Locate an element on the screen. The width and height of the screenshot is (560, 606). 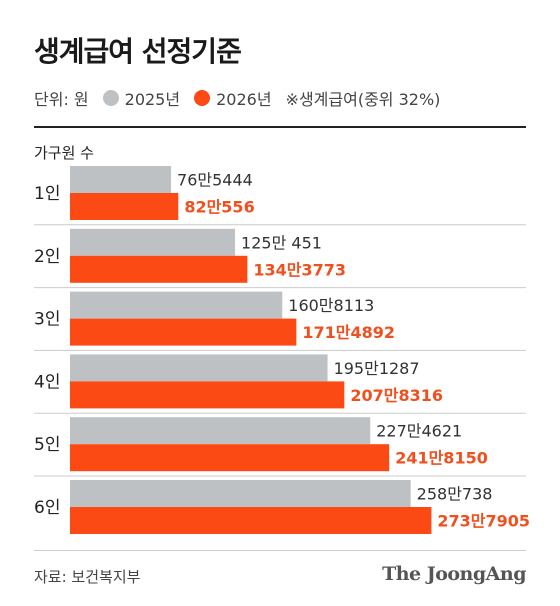
data-label-2025: 227만4621 is located at coordinates (419, 431).